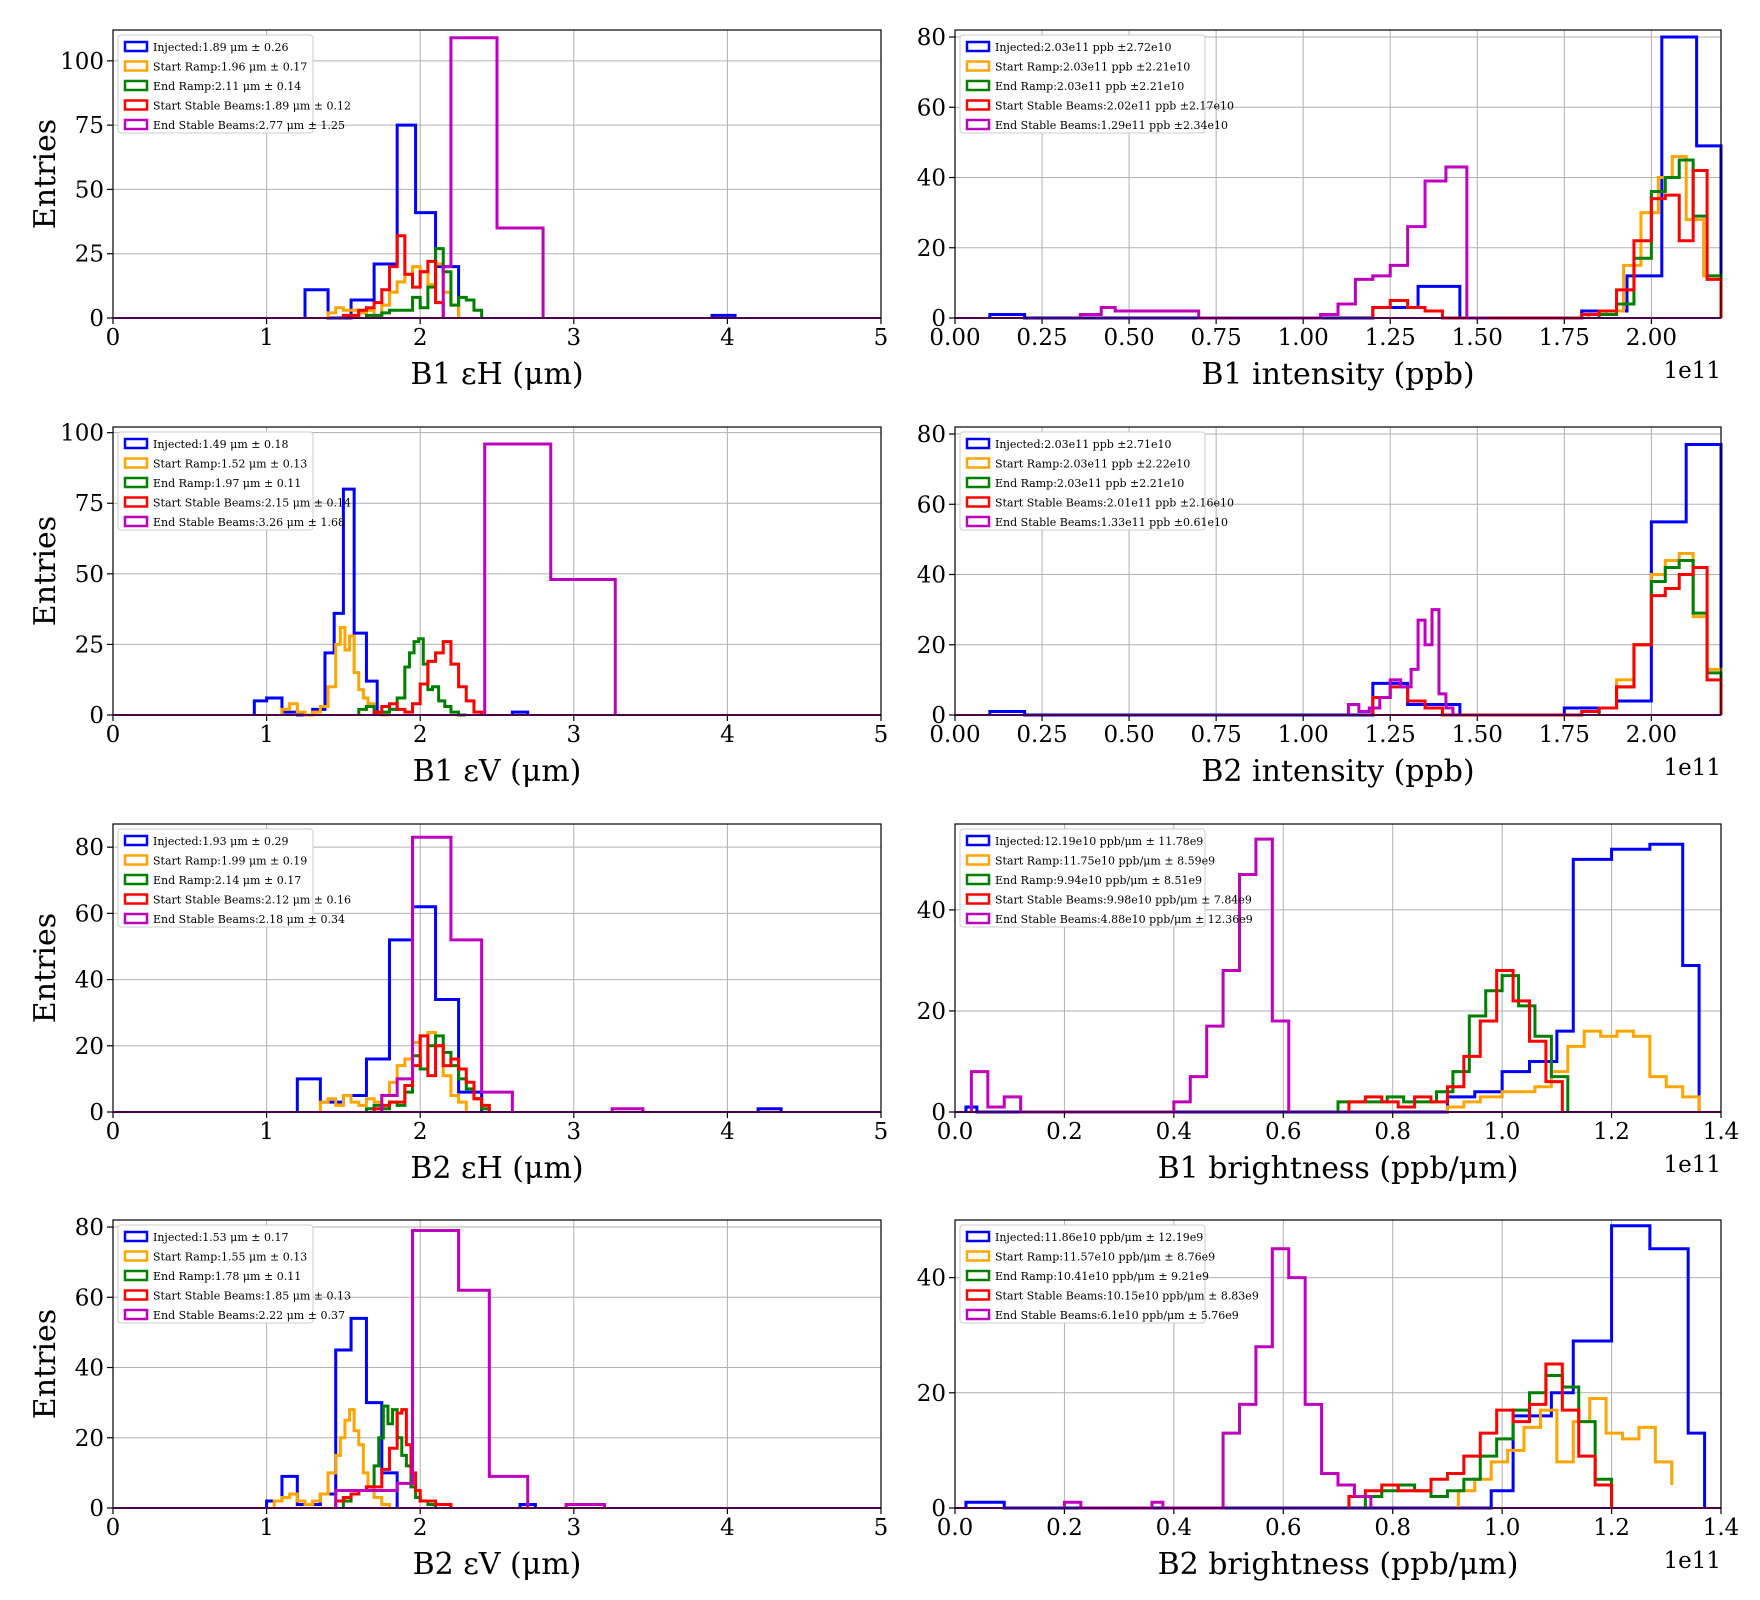  What do you see at coordinates (1337, 771) in the screenshot?
I see `x-axis-label: B2 intensity (ppb)` at bounding box center [1337, 771].